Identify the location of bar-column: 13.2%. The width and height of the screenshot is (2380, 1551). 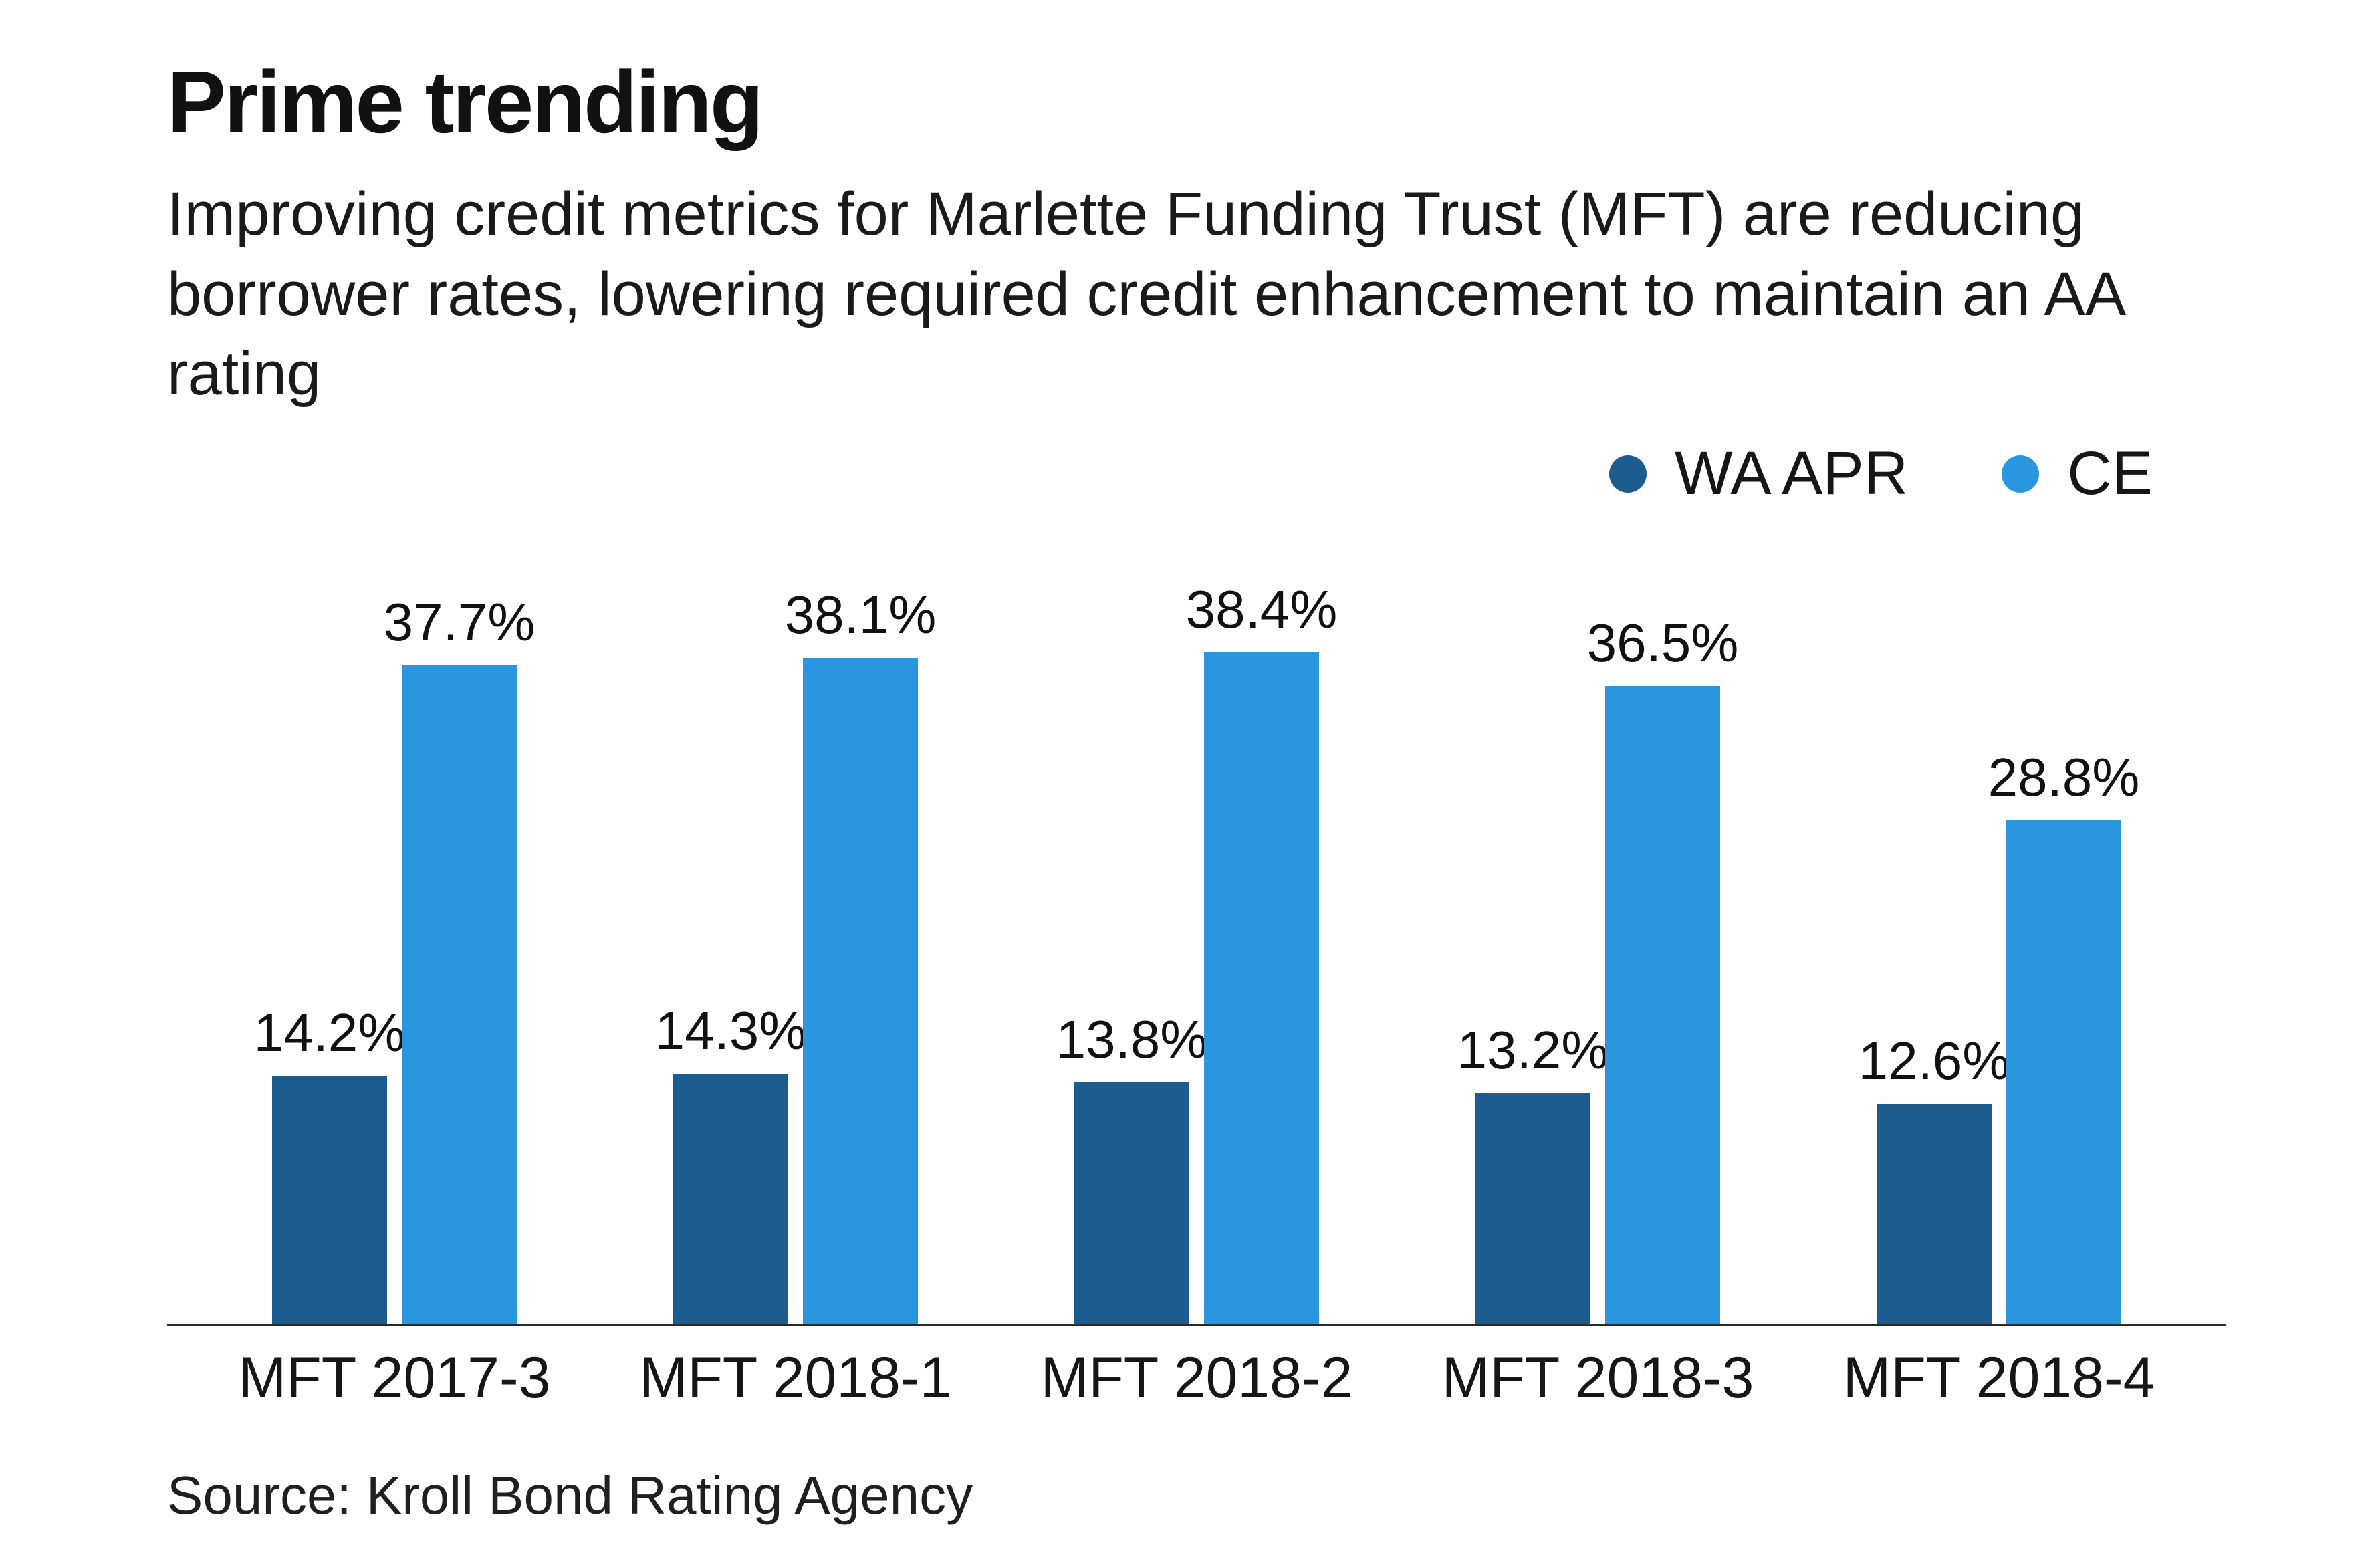
(1533, 1172).